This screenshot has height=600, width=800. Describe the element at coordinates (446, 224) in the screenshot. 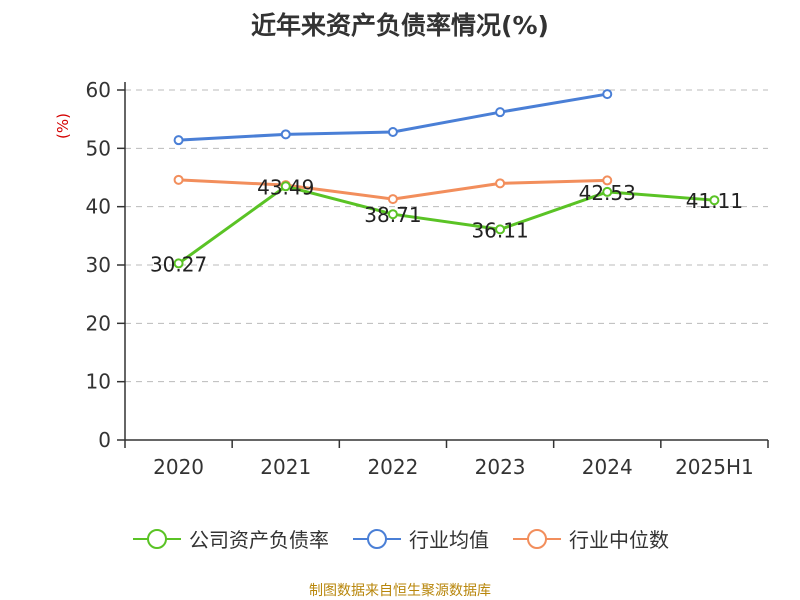

I see `series-line` at that location.